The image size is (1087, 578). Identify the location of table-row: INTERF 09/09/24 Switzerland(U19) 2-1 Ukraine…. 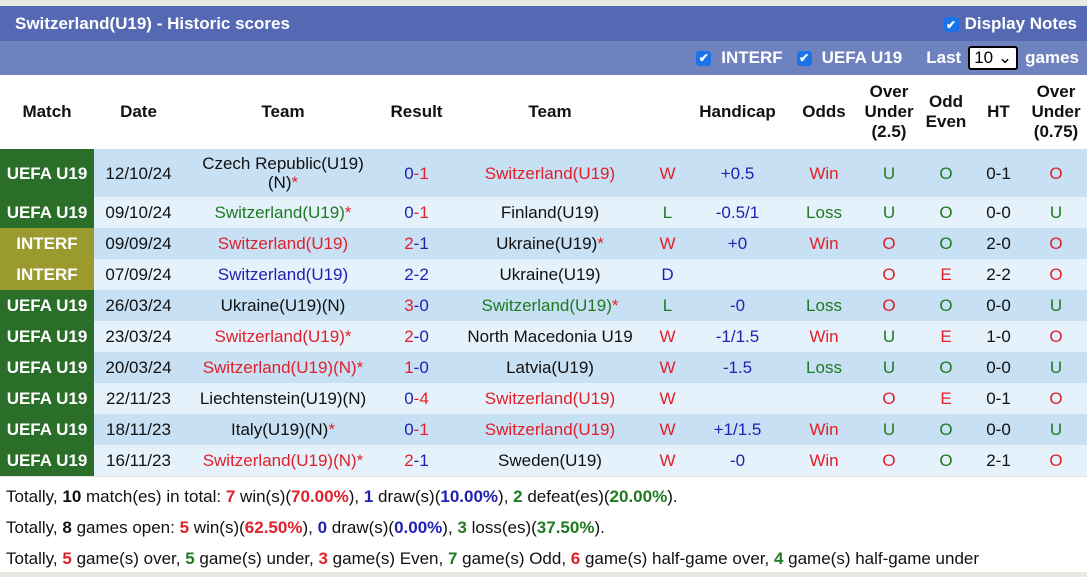
(543, 243).